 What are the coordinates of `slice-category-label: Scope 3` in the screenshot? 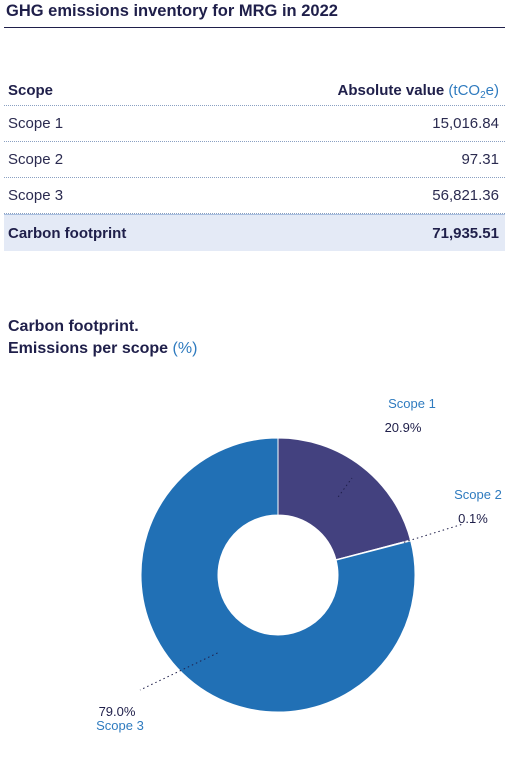 It's located at (120, 725).